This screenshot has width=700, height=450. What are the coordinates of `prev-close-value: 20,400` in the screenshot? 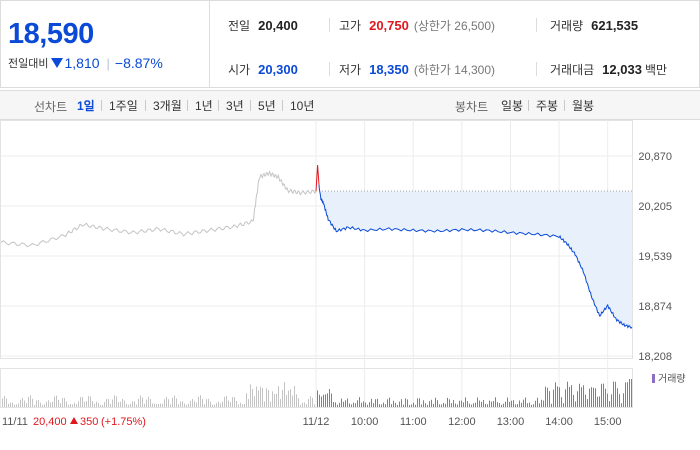 It's located at (278, 25).